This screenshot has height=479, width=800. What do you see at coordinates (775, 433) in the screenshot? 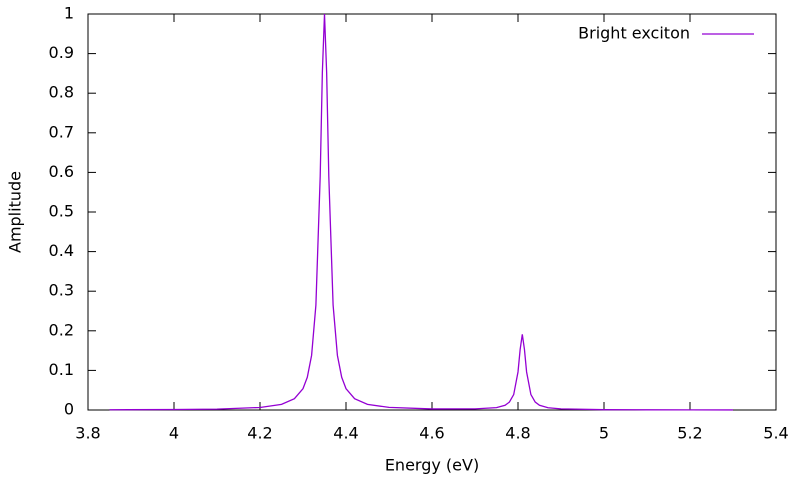
I see `x-tick-label: 5.4` at bounding box center [775, 433].